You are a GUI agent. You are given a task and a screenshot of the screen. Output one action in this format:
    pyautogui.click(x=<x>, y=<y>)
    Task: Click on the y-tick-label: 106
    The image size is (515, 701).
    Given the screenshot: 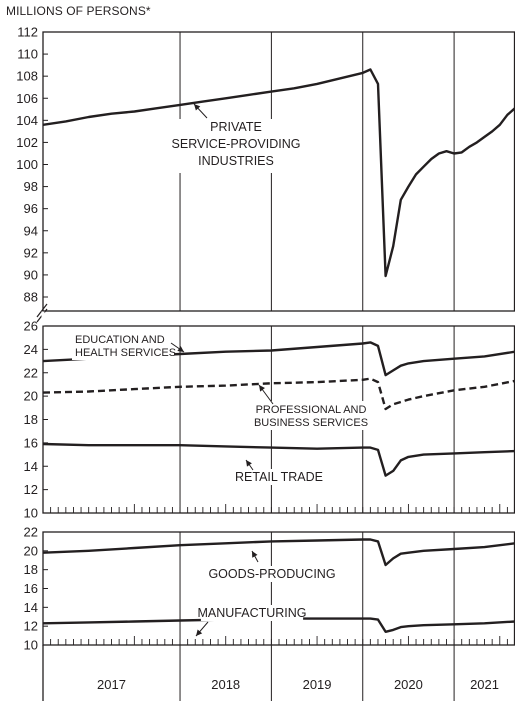 What is the action you would take?
    pyautogui.click(x=27, y=98)
    